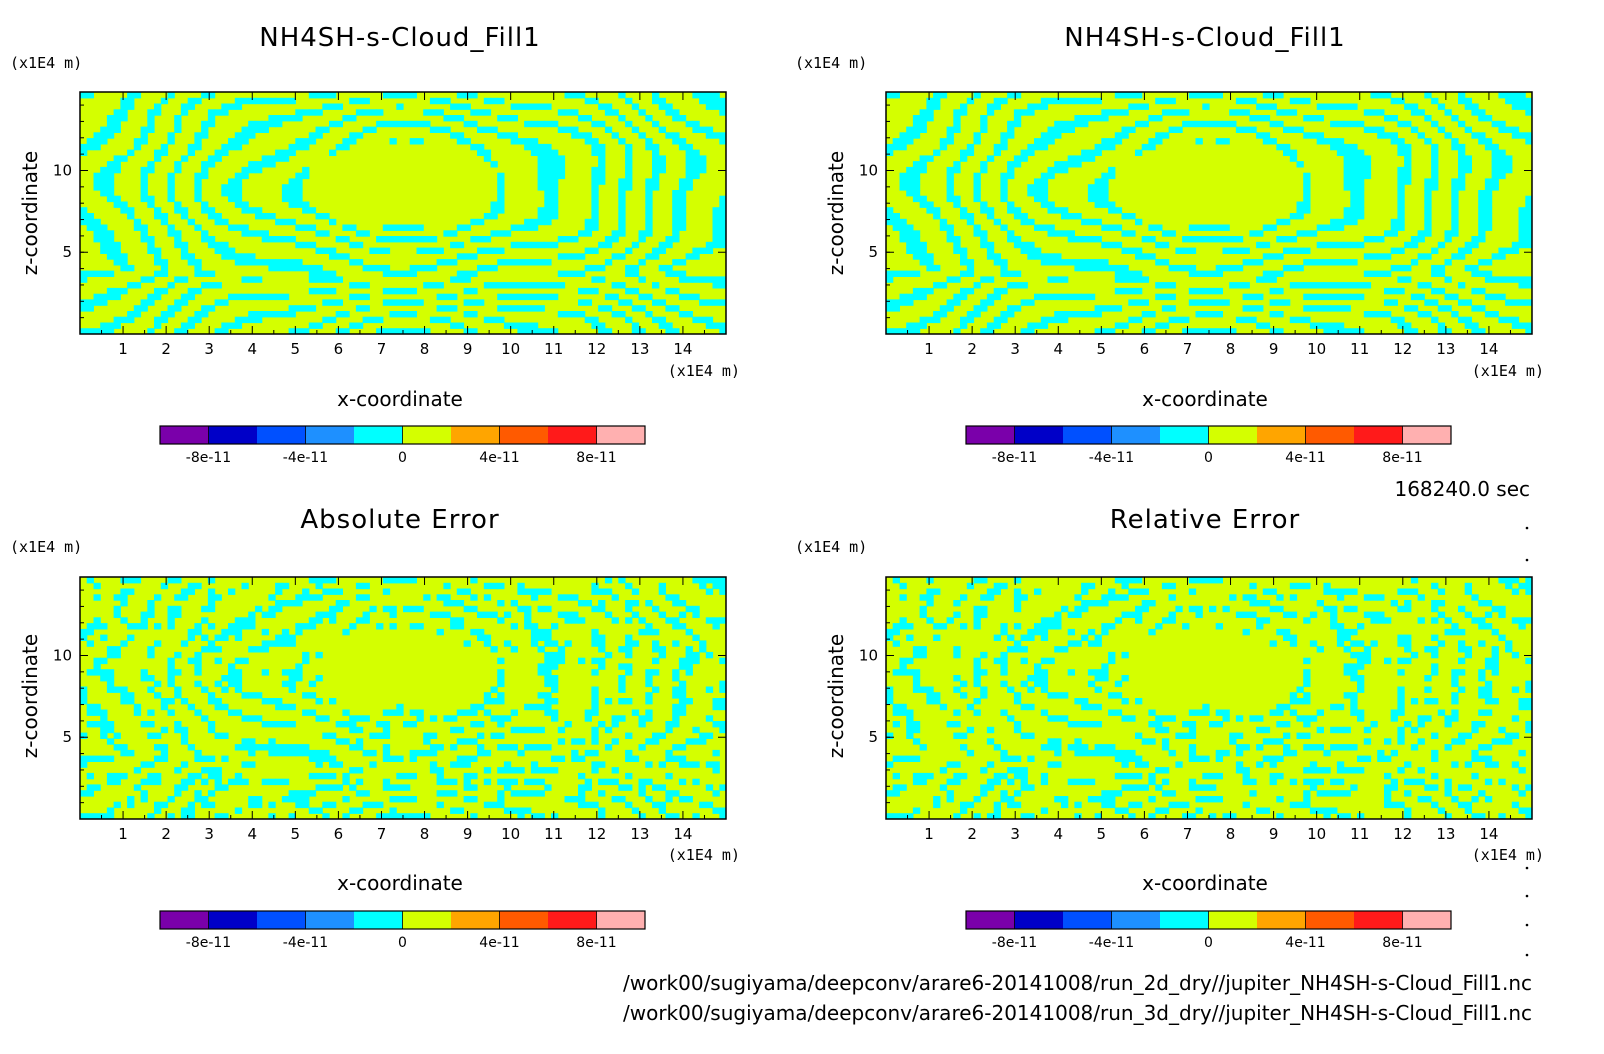 The image size is (1604, 1054). I want to click on x-tick-label: 3, so click(1015, 349).